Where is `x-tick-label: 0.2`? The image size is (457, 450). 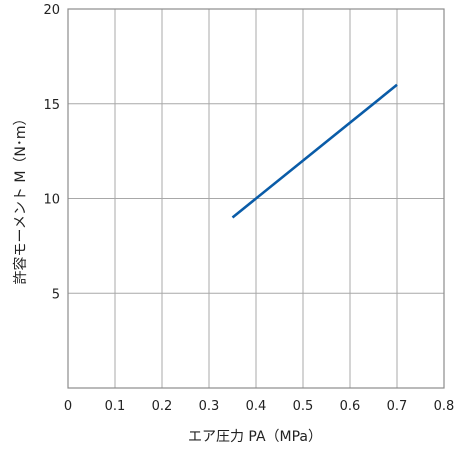
x-tick-label: 0.2 is located at coordinates (162, 406).